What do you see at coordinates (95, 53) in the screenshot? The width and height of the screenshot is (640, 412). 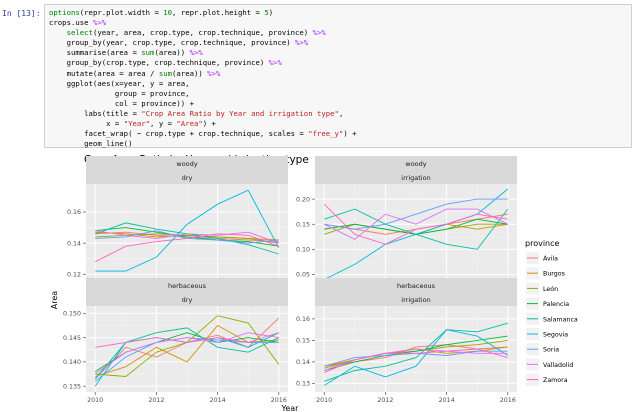 I see `code-token: summarise(area =` at bounding box center [95, 53].